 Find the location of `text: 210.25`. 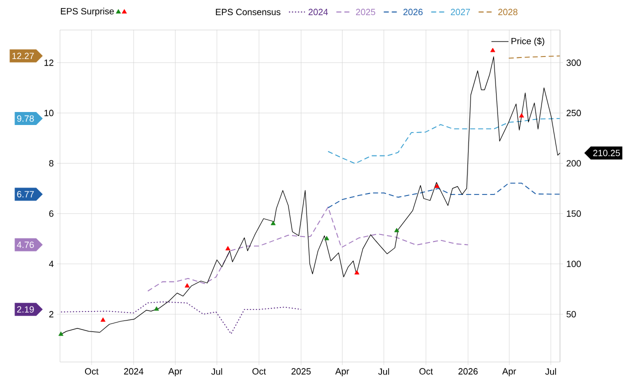

text: 210.25 is located at coordinates (606, 153).